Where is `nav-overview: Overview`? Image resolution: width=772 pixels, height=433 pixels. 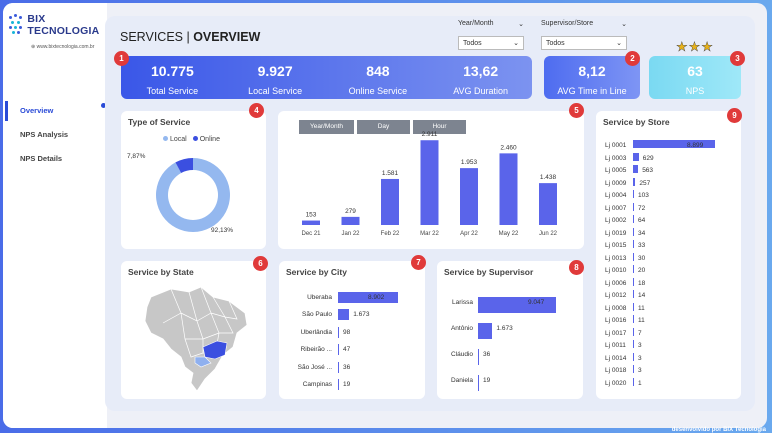 nav-overview: Overview is located at coordinates (55, 111).